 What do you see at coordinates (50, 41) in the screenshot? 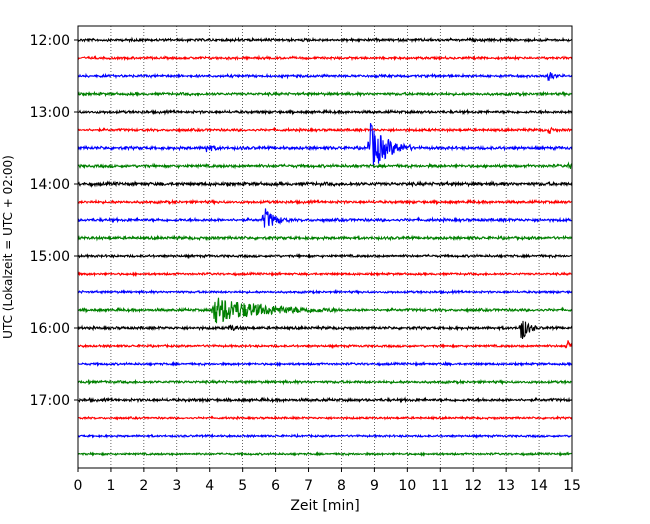
I see `y-tick-label-1200: 12:00` at bounding box center [50, 41].